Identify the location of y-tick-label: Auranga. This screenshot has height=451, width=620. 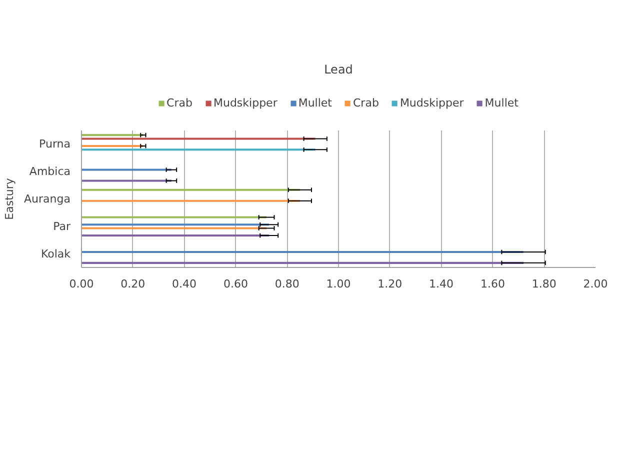
(47, 199).